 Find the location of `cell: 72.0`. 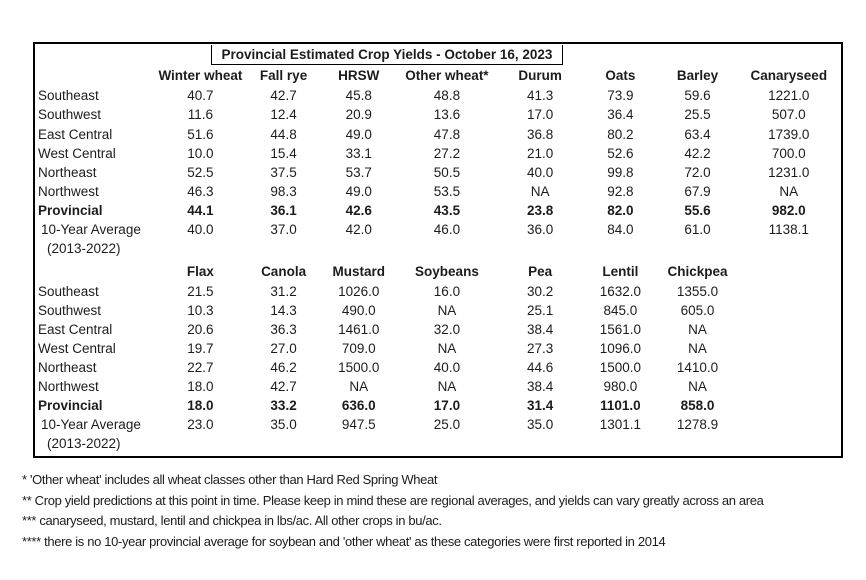

cell: 72.0 is located at coordinates (697, 172).